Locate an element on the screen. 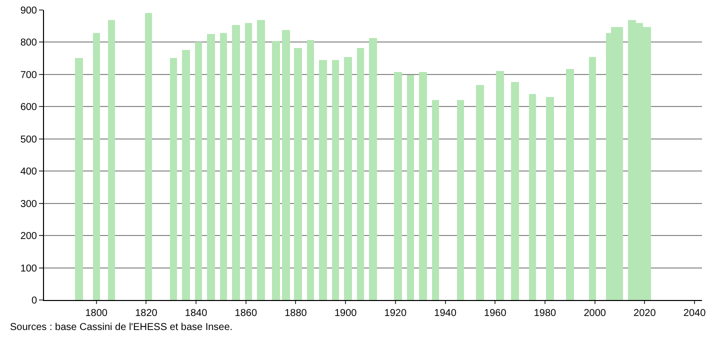  x-tick-label: 1800 is located at coordinates (96, 313).